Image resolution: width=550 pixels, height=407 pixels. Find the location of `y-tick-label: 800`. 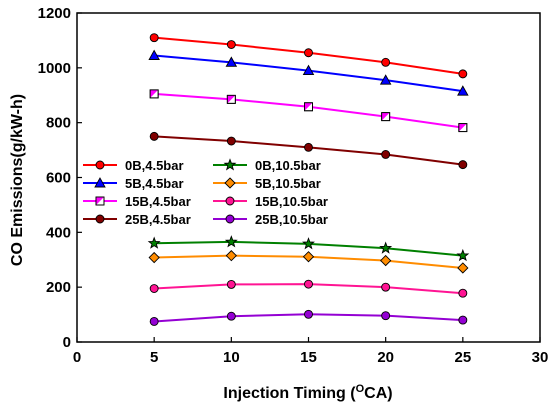

y-tick-label: 800 is located at coordinates (58, 123).